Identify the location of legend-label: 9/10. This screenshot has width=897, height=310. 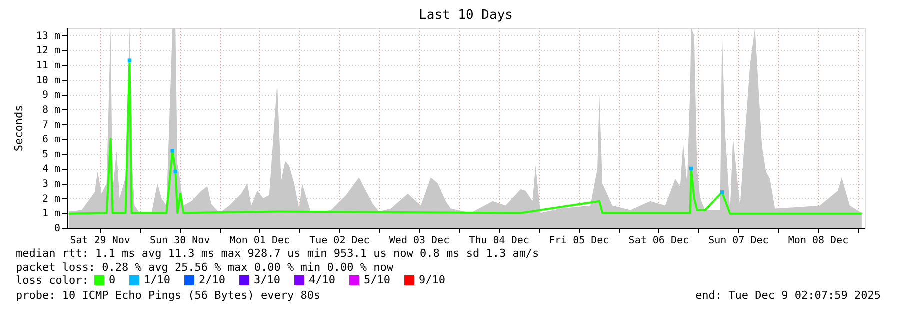
(432, 280).